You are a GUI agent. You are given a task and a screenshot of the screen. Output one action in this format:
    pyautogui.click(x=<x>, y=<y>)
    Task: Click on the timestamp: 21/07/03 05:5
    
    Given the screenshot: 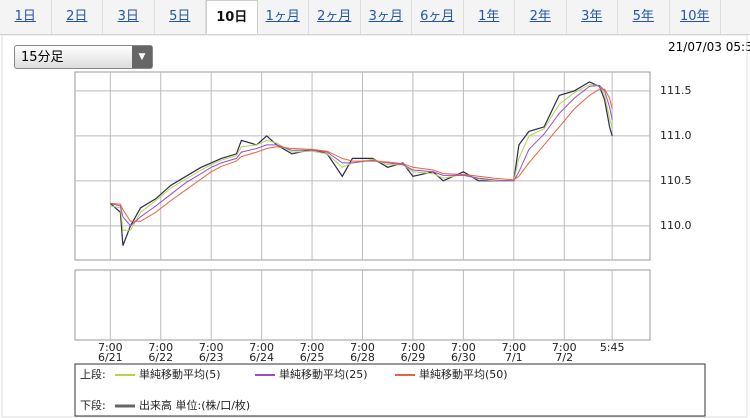 What is the action you would take?
    pyautogui.click(x=709, y=47)
    